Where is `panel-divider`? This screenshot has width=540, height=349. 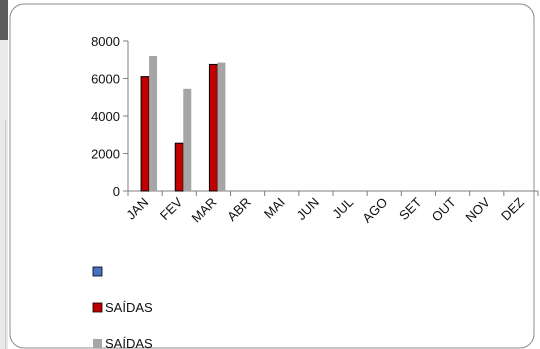
panel-divider is located at coordinates (5, 234).